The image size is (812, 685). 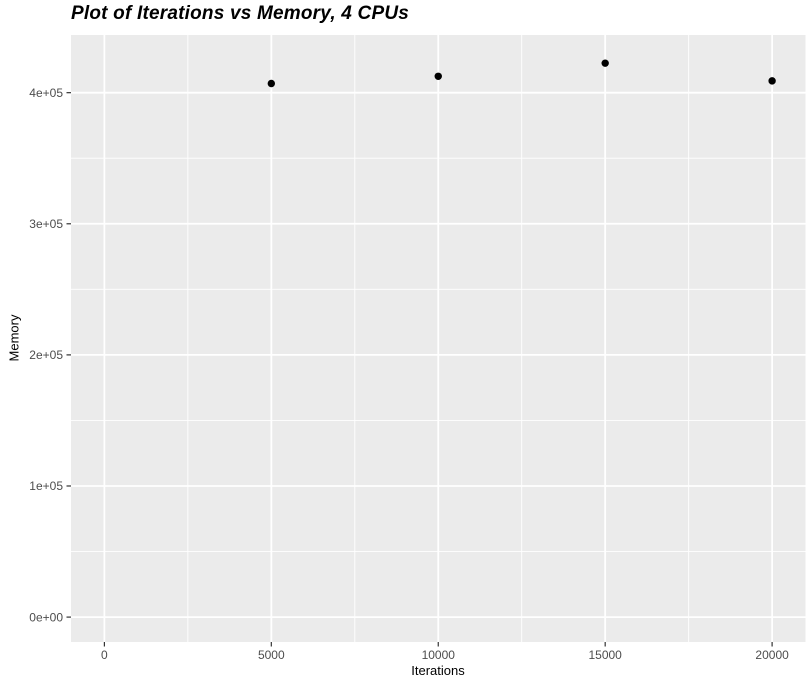 What do you see at coordinates (439, 655) in the screenshot?
I see `x-tick-label: 10000` at bounding box center [439, 655].